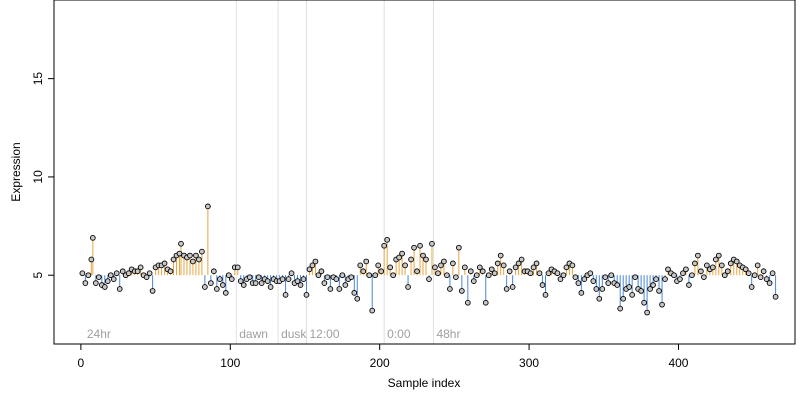  What do you see at coordinates (38, 79) in the screenshot?
I see `y-tick-label-2: 15` at bounding box center [38, 79].